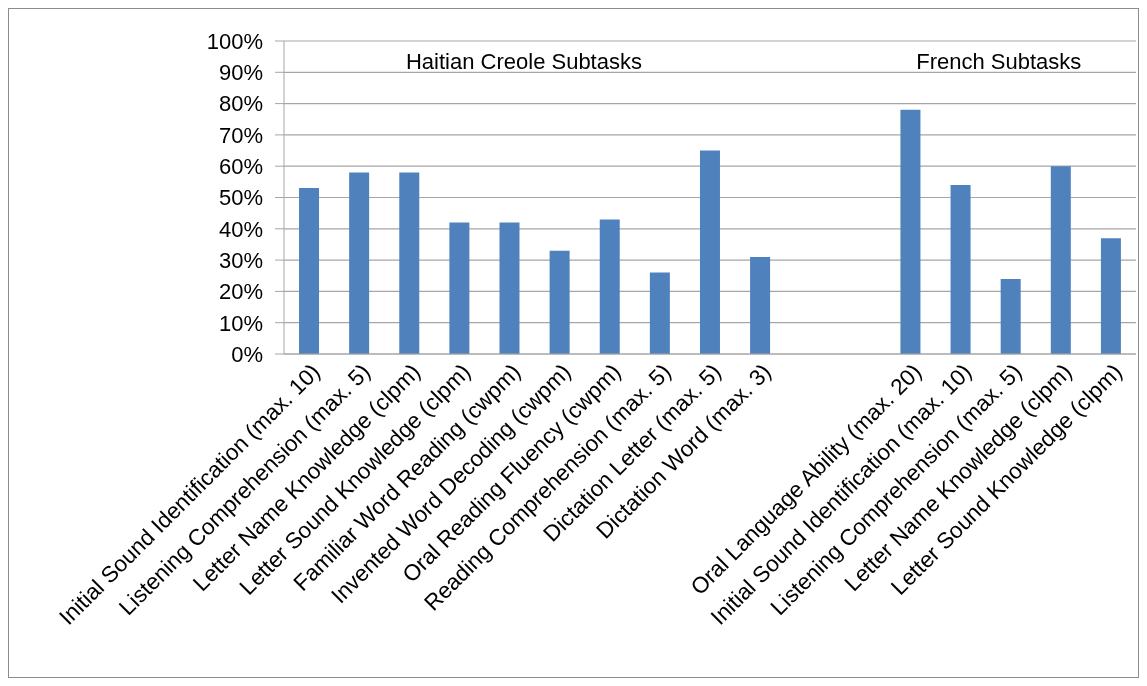 The height and width of the screenshot is (686, 1147). I want to click on annotation: French Subtasks, so click(999, 62).